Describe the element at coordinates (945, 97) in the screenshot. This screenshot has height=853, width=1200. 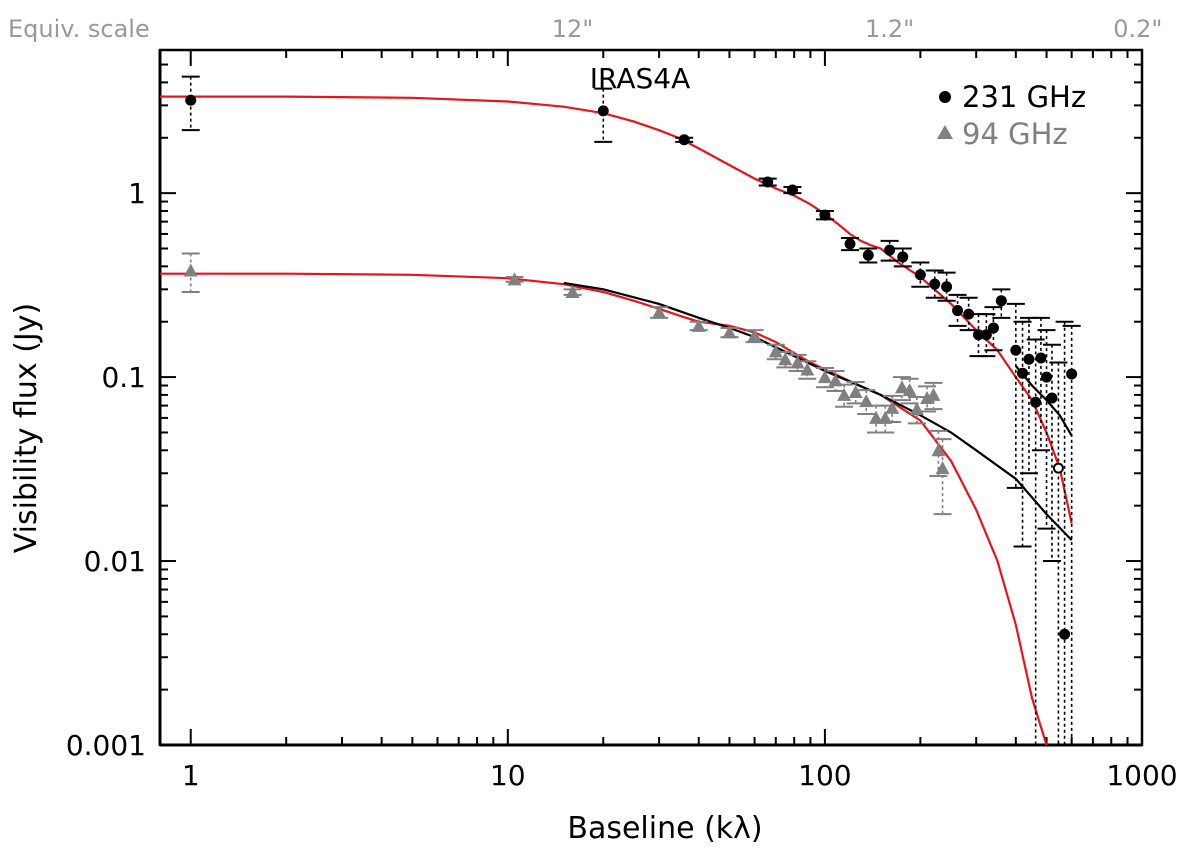
I see `legend-marker-231ghz` at that location.